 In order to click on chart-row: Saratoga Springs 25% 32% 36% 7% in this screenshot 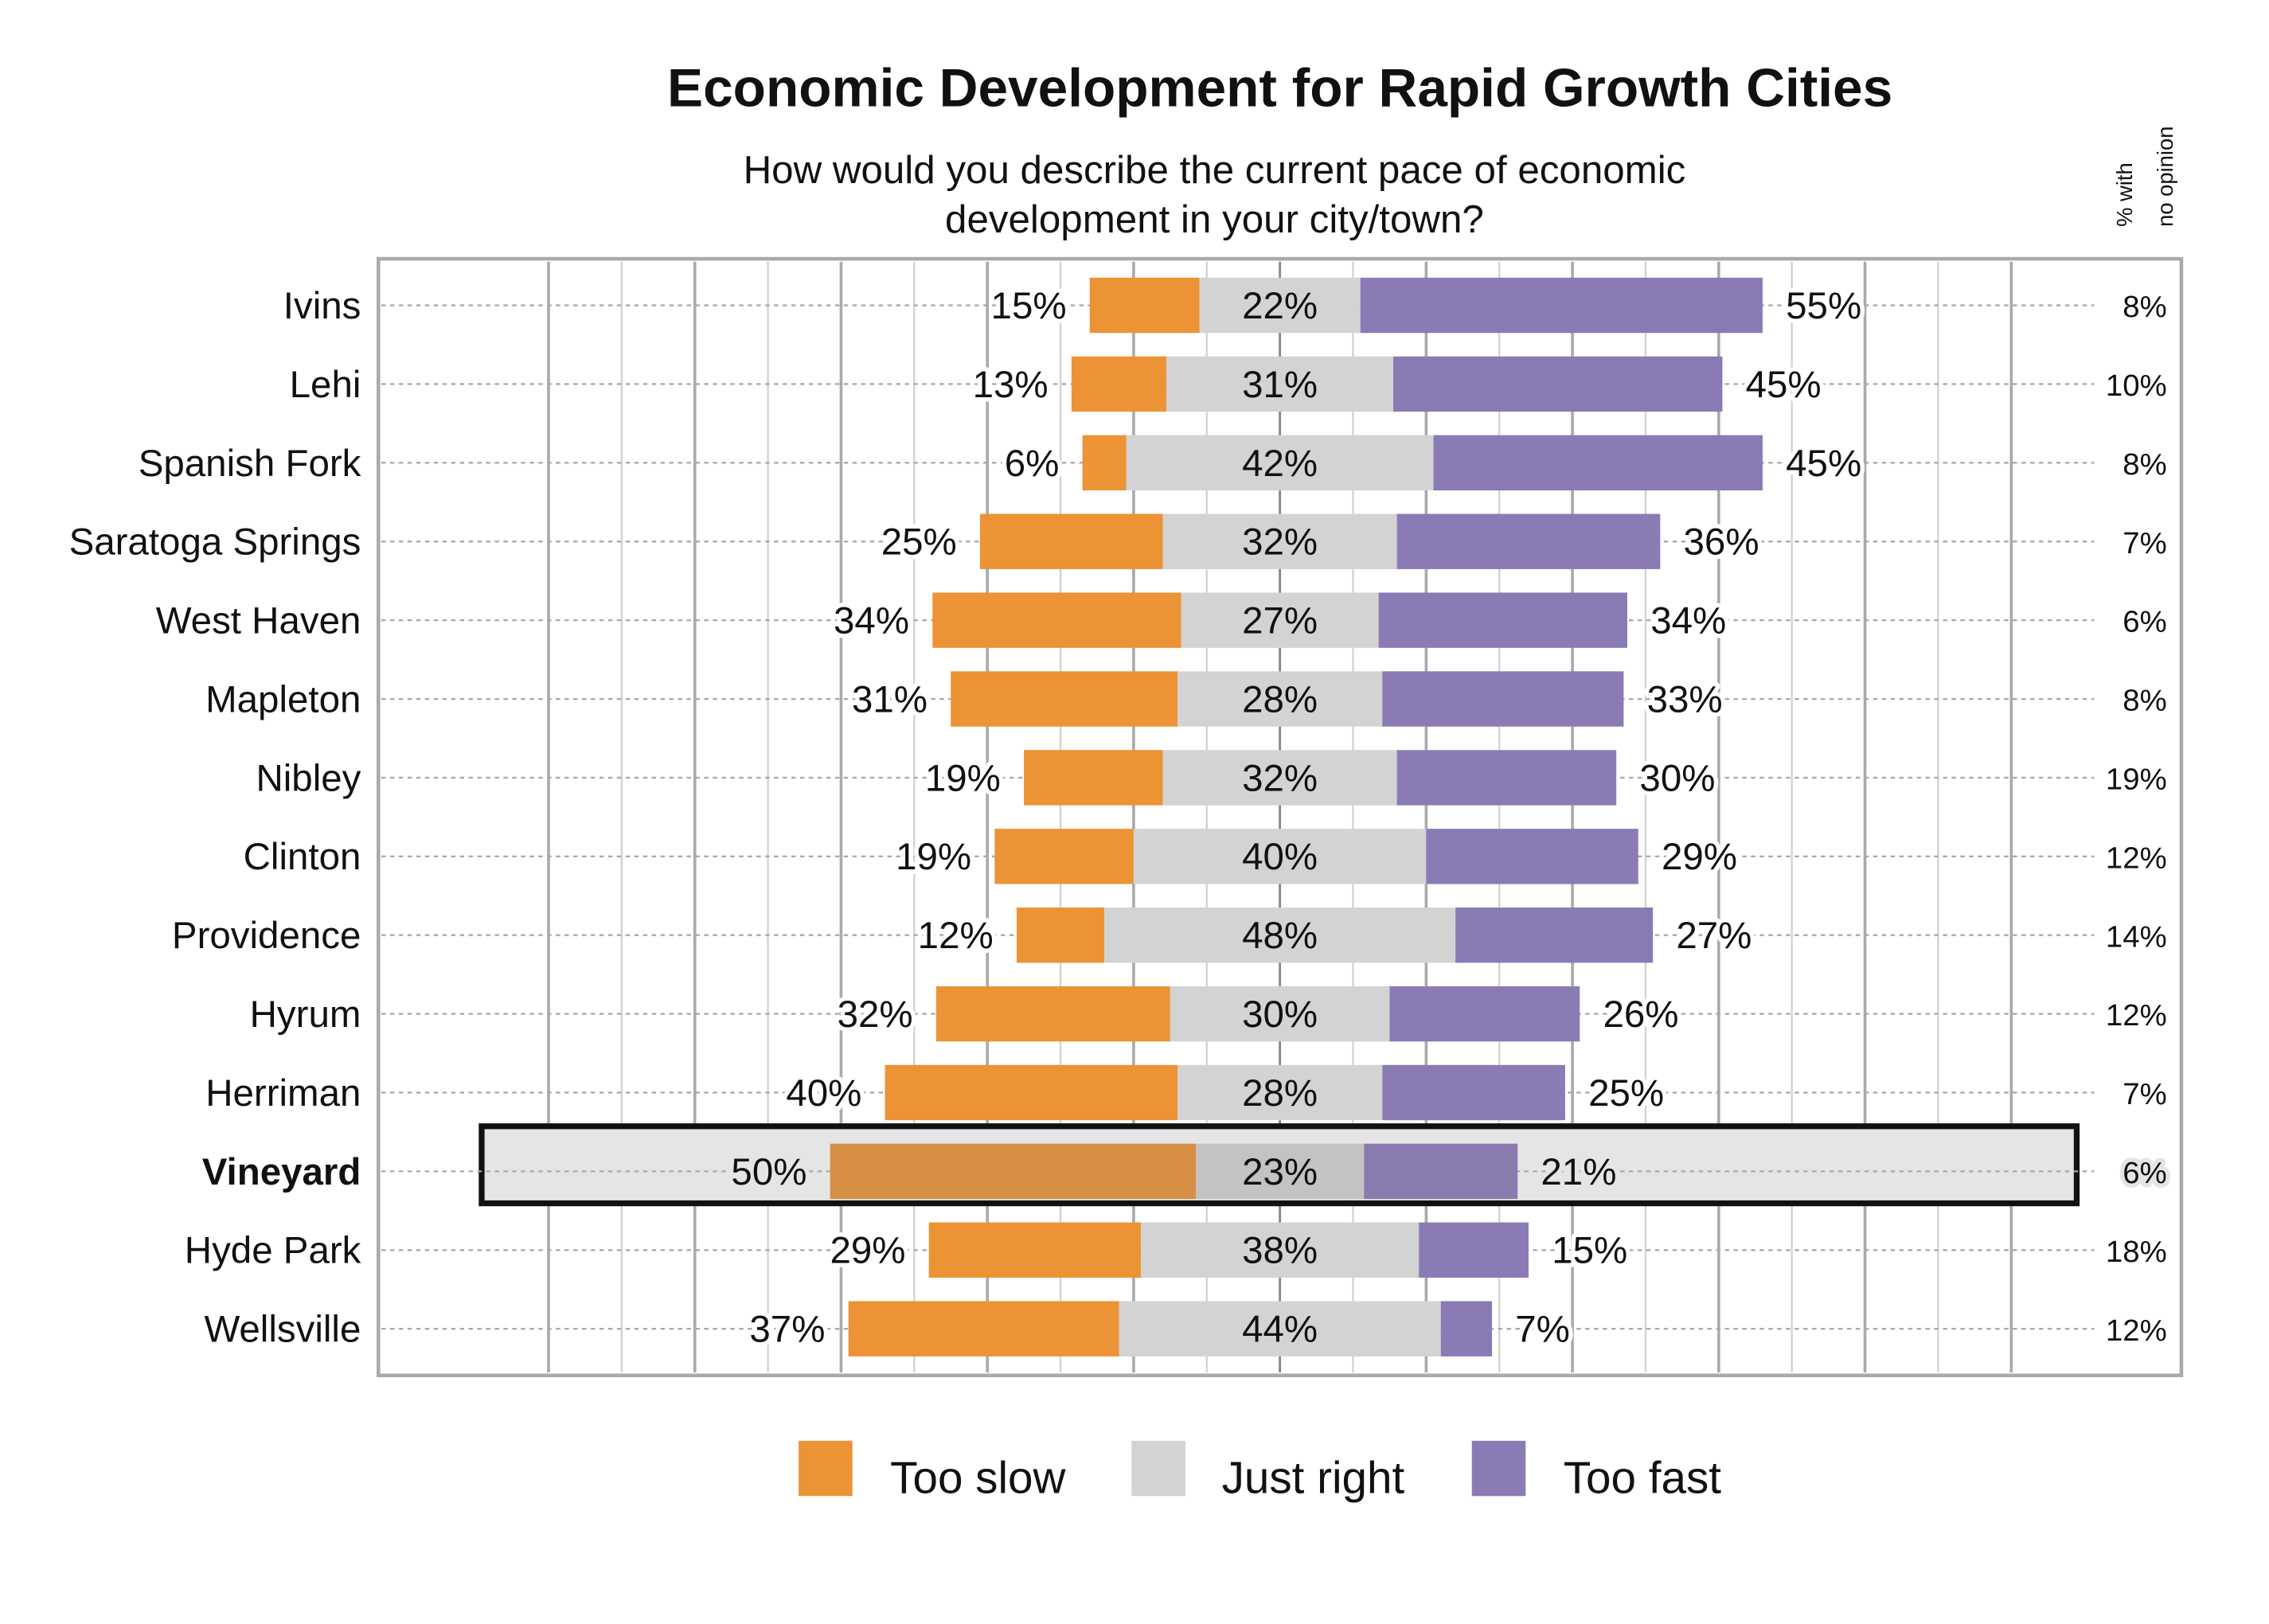, I will do `click(1120, 541)`.